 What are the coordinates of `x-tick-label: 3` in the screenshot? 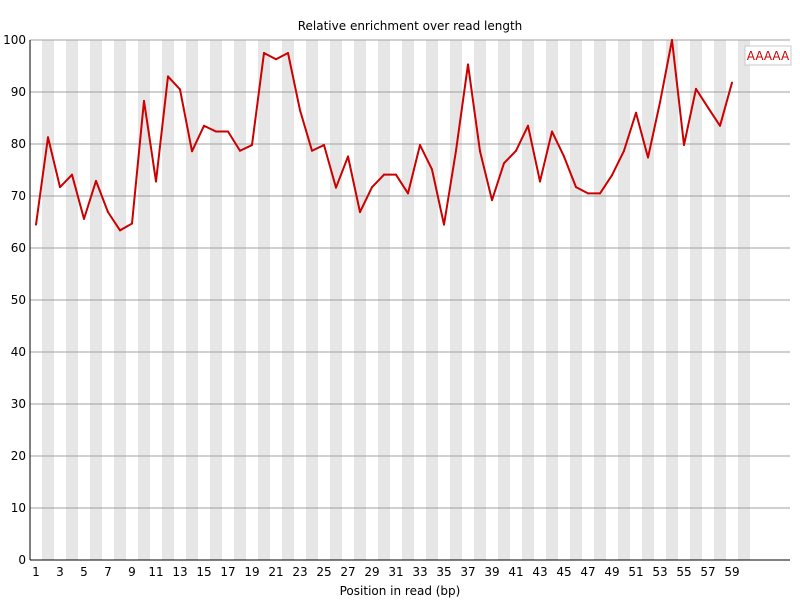 It's located at (60, 572).